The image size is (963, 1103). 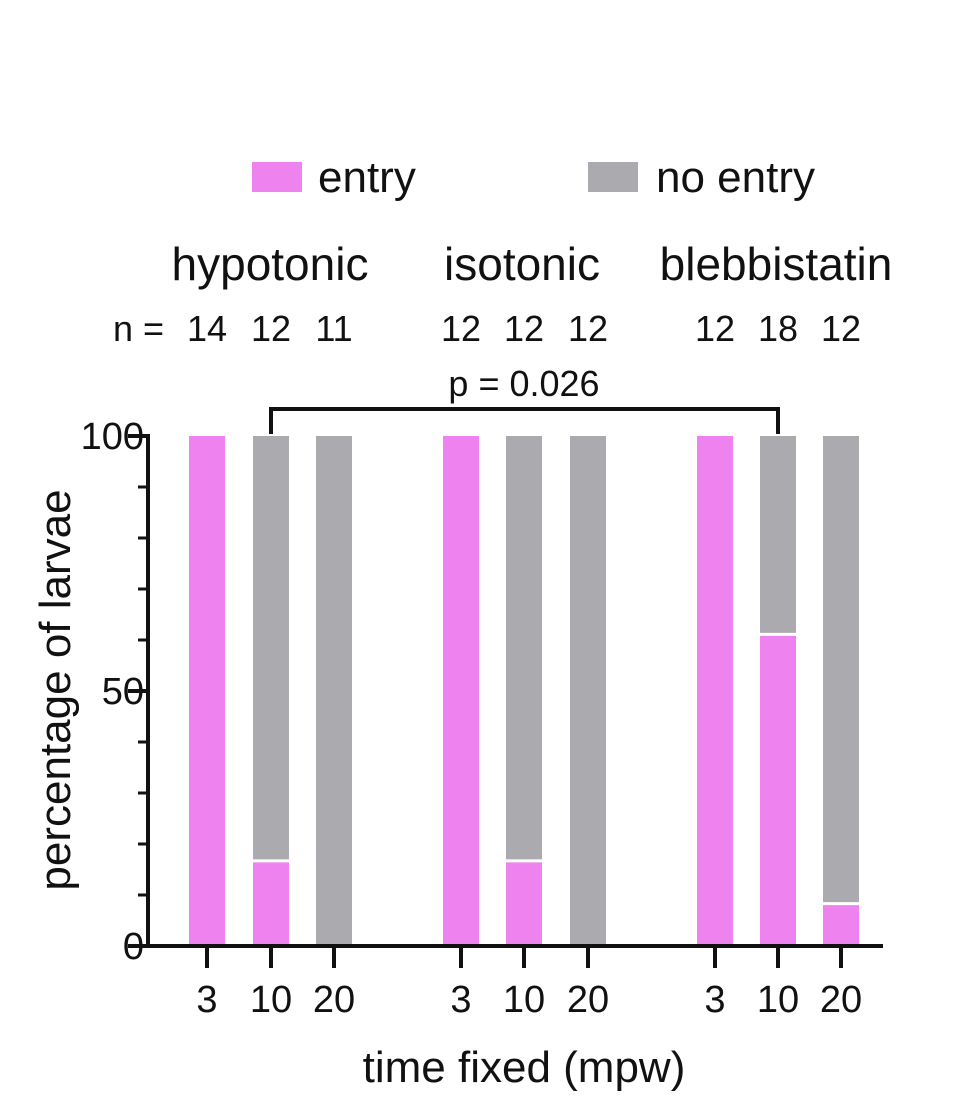 I want to click on n-prefix-label: n =, so click(x=143, y=328).